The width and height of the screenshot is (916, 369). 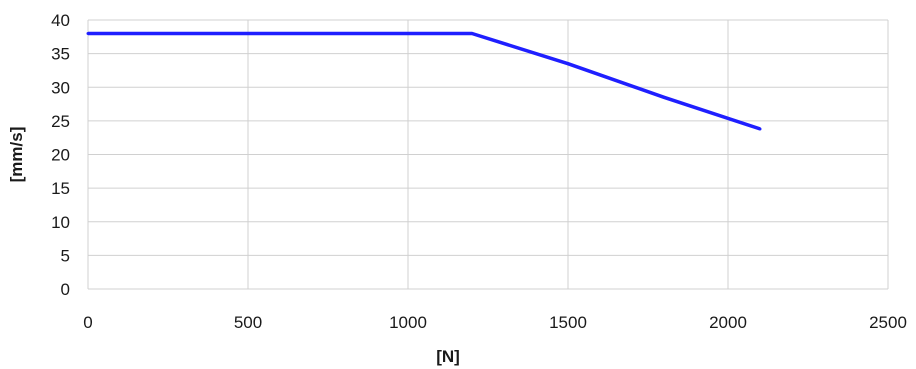 What do you see at coordinates (65, 255) in the screenshot?
I see `y-tick-label: 5` at bounding box center [65, 255].